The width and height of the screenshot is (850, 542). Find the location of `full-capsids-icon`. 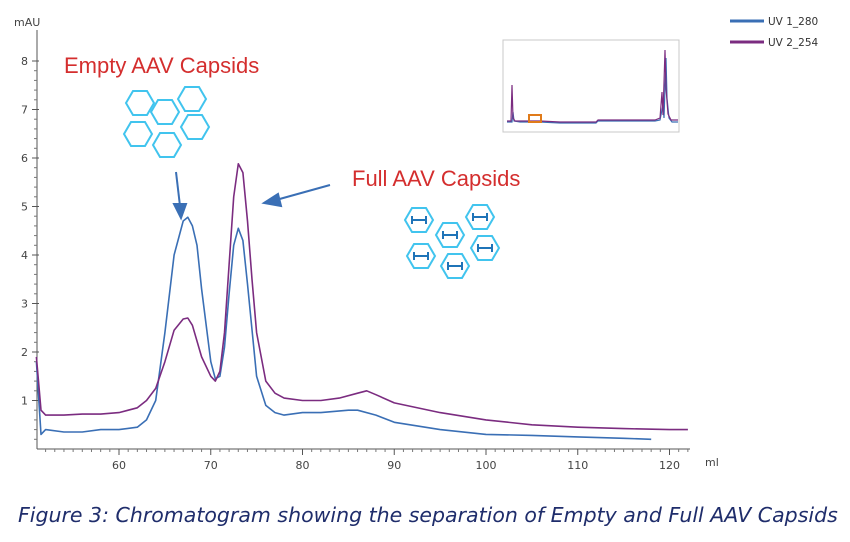

full-capsids-icon is located at coordinates (452, 241).